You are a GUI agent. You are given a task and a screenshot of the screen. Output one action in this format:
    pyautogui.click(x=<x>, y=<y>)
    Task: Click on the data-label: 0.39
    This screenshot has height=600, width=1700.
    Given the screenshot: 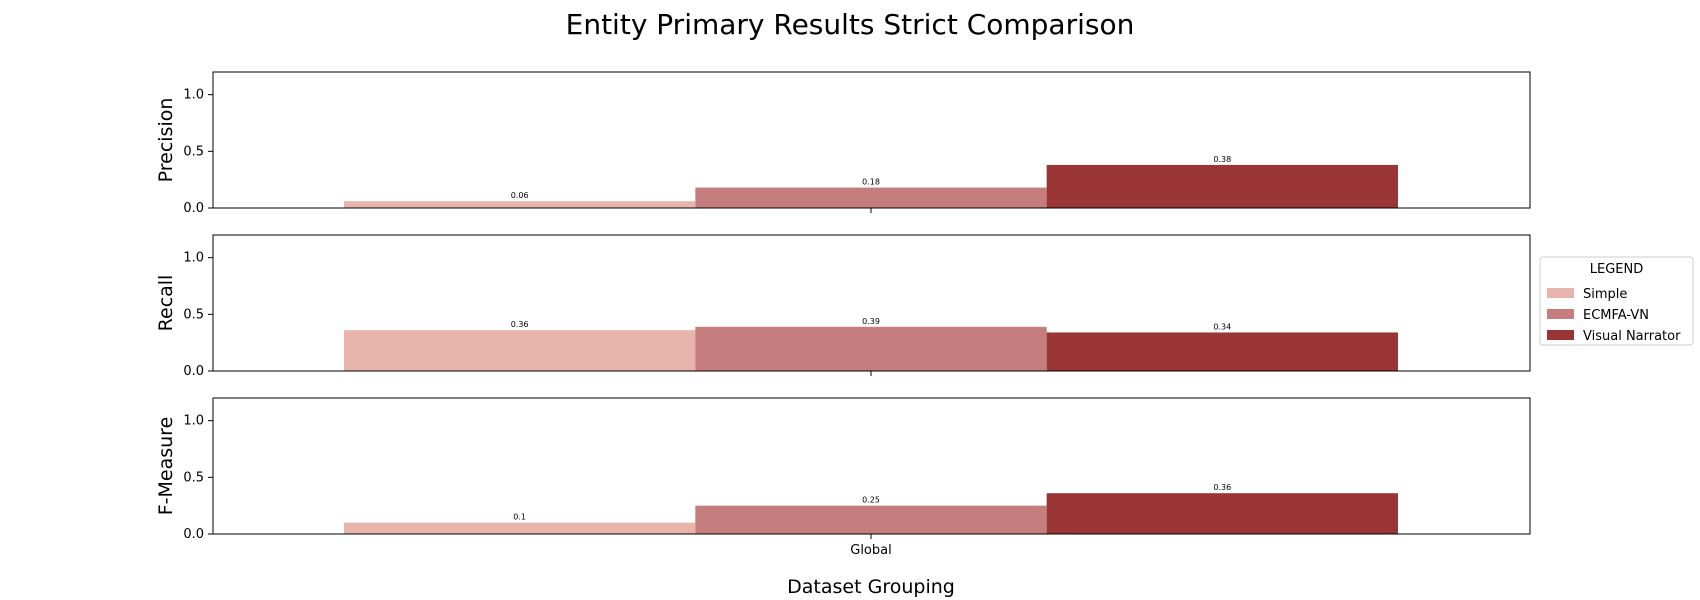 What is the action you would take?
    pyautogui.click(x=871, y=321)
    